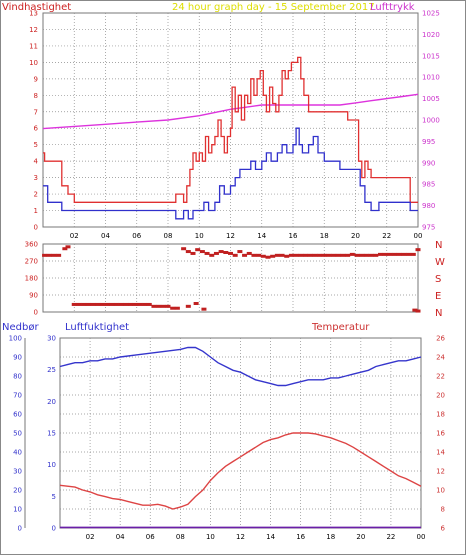  What do you see at coordinates (240, 471) in the screenshot?
I see `temperature-series-line` at bounding box center [240, 471].